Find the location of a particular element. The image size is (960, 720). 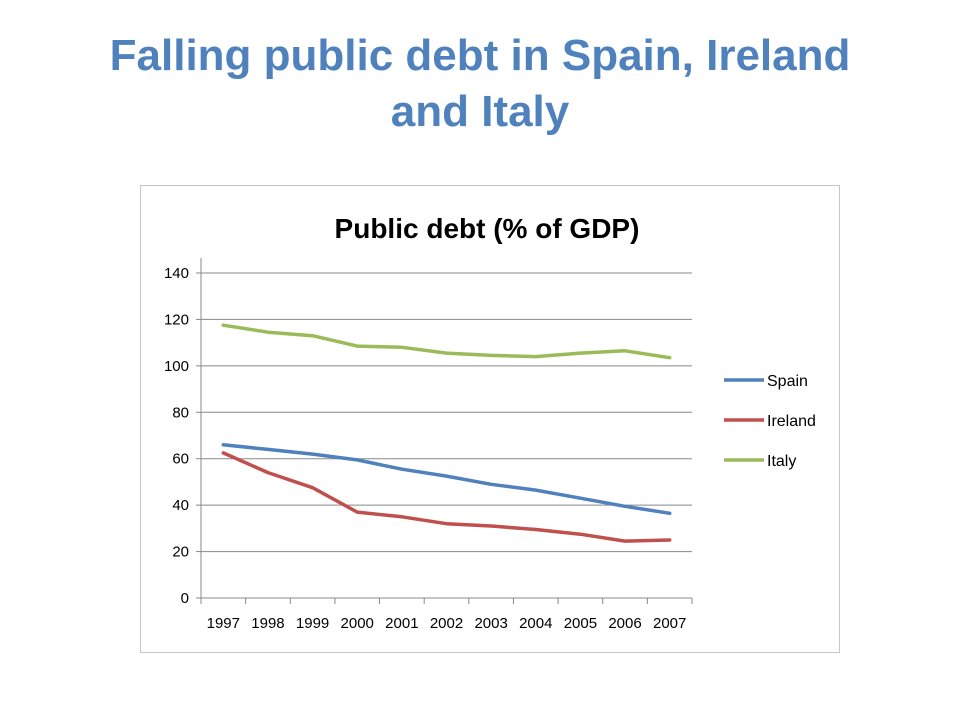

chart-title: Public debt (% of GDP) is located at coordinates (487, 228).